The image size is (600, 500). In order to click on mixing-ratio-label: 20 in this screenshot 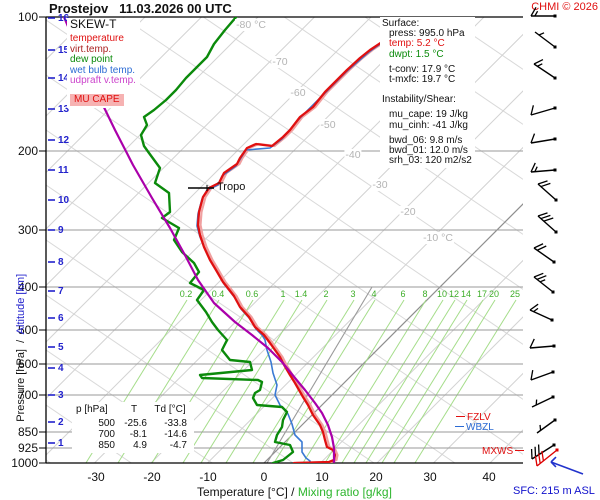, I will do `click(494, 294)`.